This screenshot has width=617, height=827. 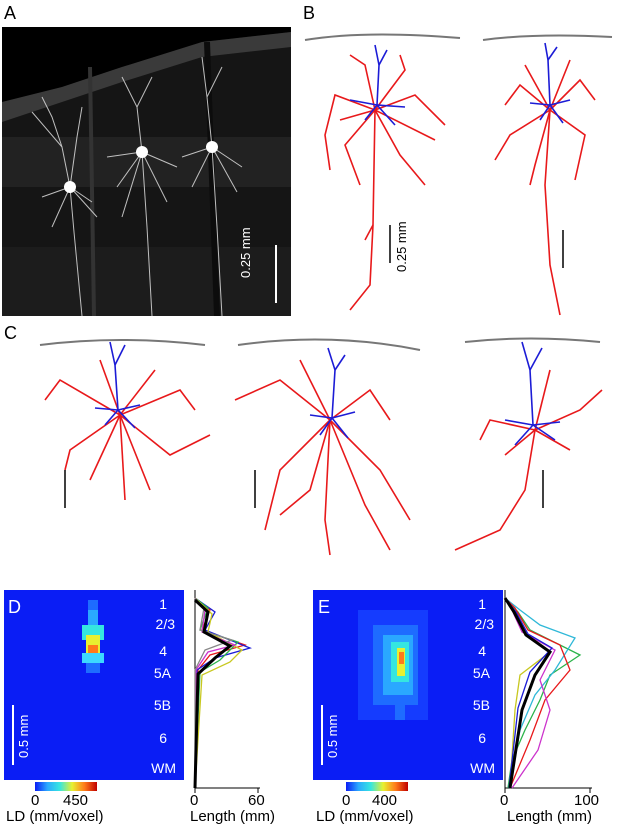 What do you see at coordinates (162, 673) in the screenshot?
I see `d-layer-5a: 5A` at bounding box center [162, 673].